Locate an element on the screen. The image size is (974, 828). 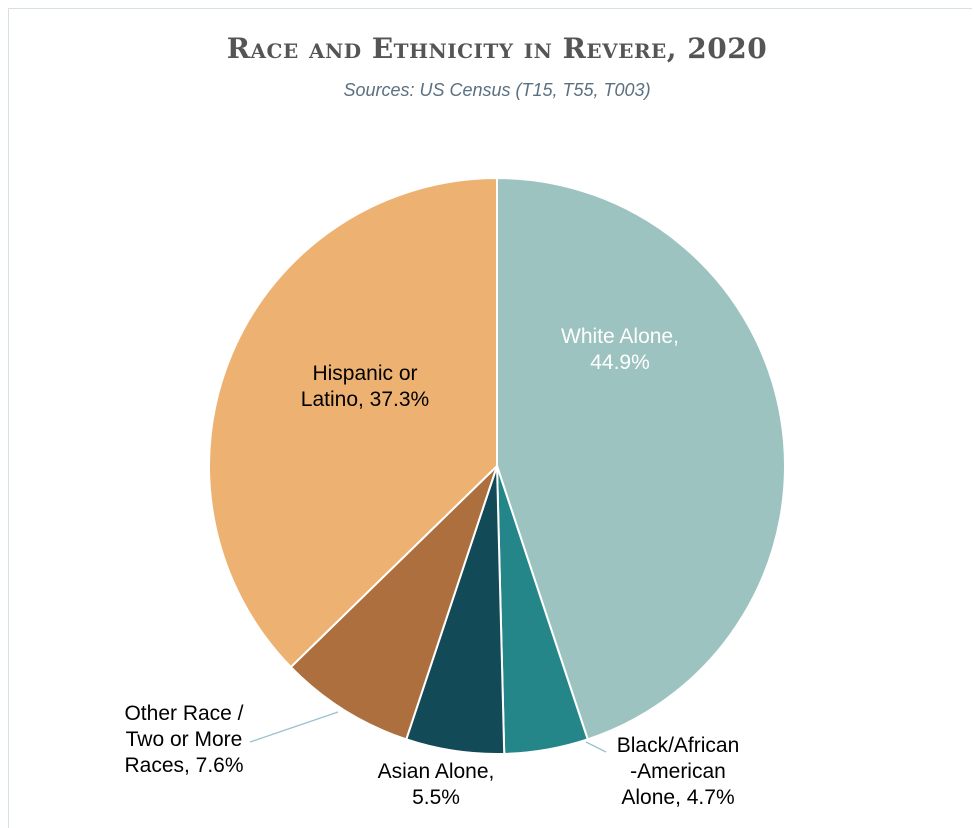
chart-title: Race and Ethnicity in Revere, 2020 is located at coordinates (497, 48).